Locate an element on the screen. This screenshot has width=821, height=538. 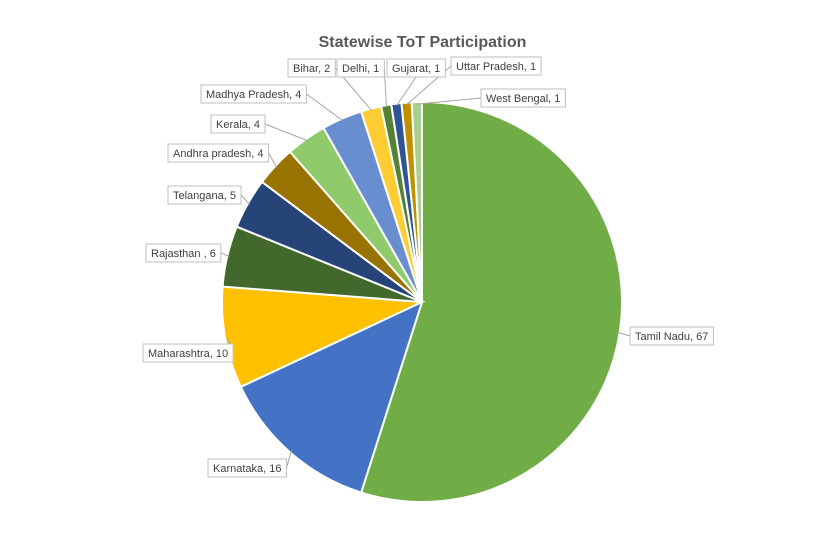
pie-slice-karnataka is located at coordinates (331, 397).